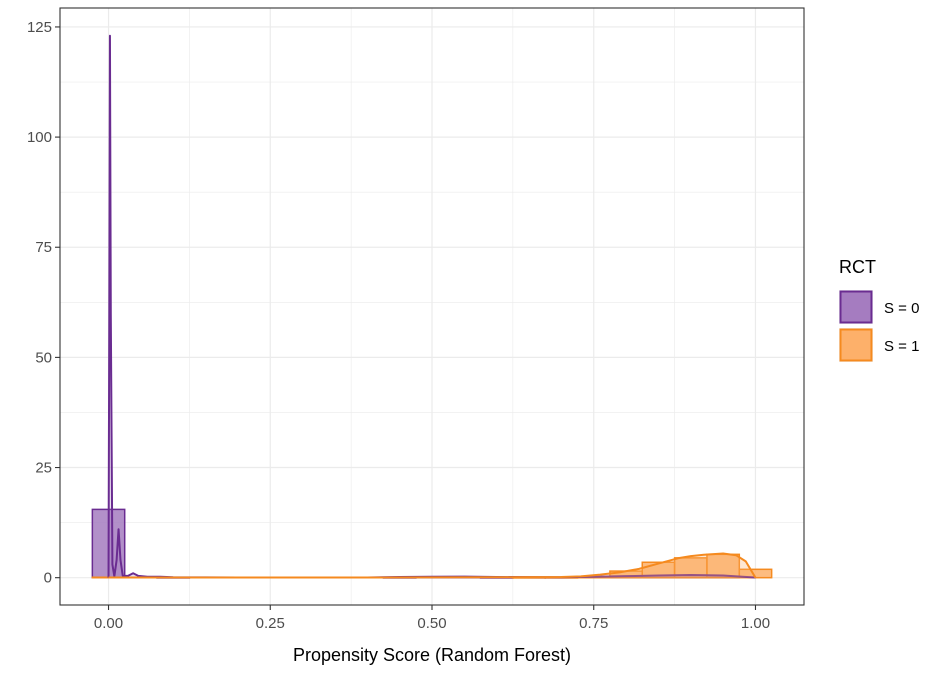  What do you see at coordinates (43, 357) in the screenshot?
I see `y-tick-label: 50` at bounding box center [43, 357].